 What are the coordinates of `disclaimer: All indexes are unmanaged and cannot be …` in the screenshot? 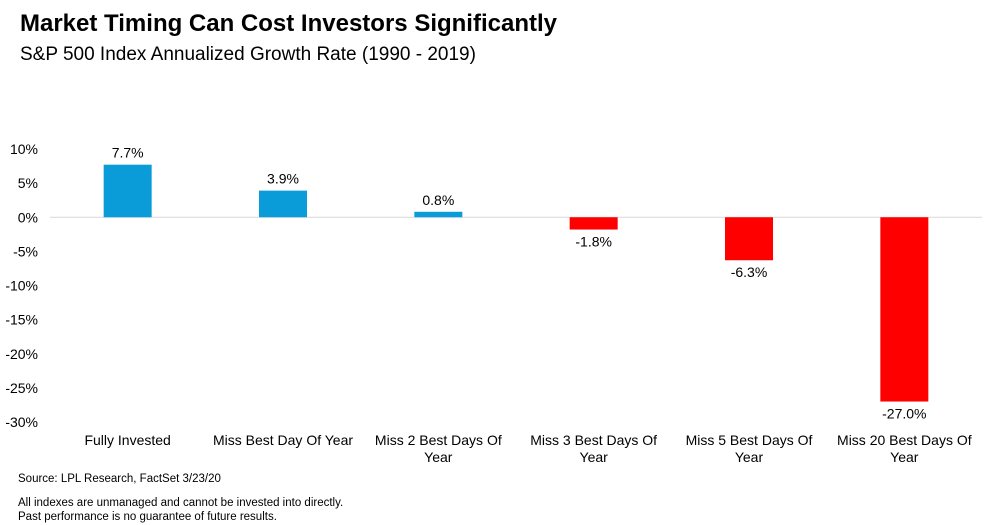 It's located at (180, 510).